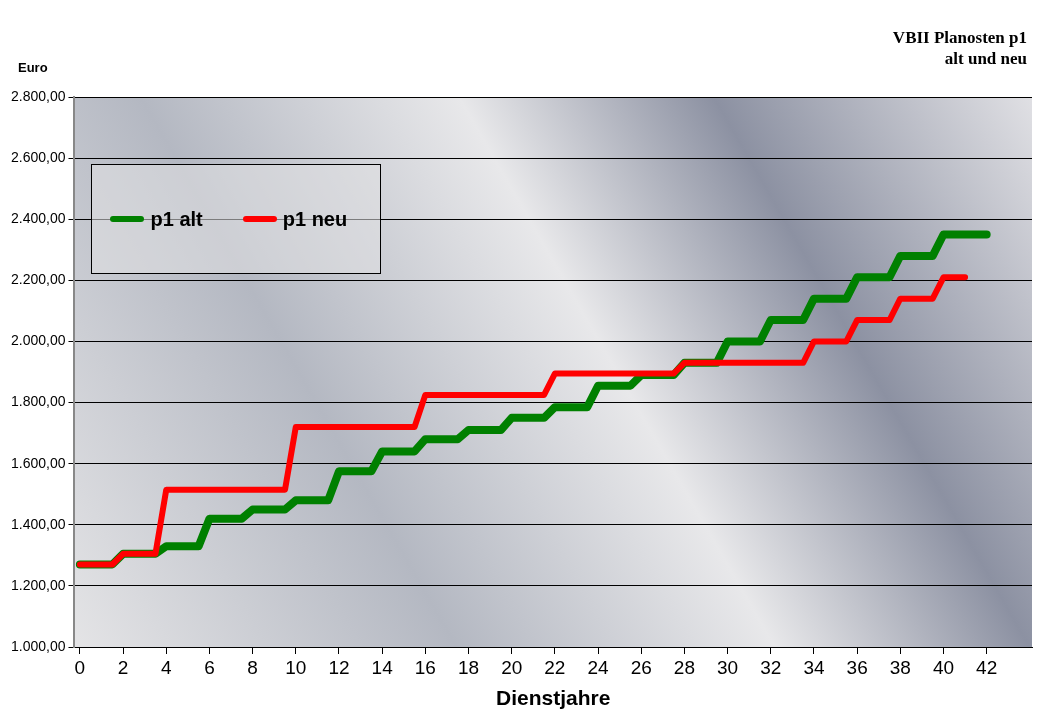 The image size is (1045, 724). I want to click on x-tick-label: 12, so click(339, 667).